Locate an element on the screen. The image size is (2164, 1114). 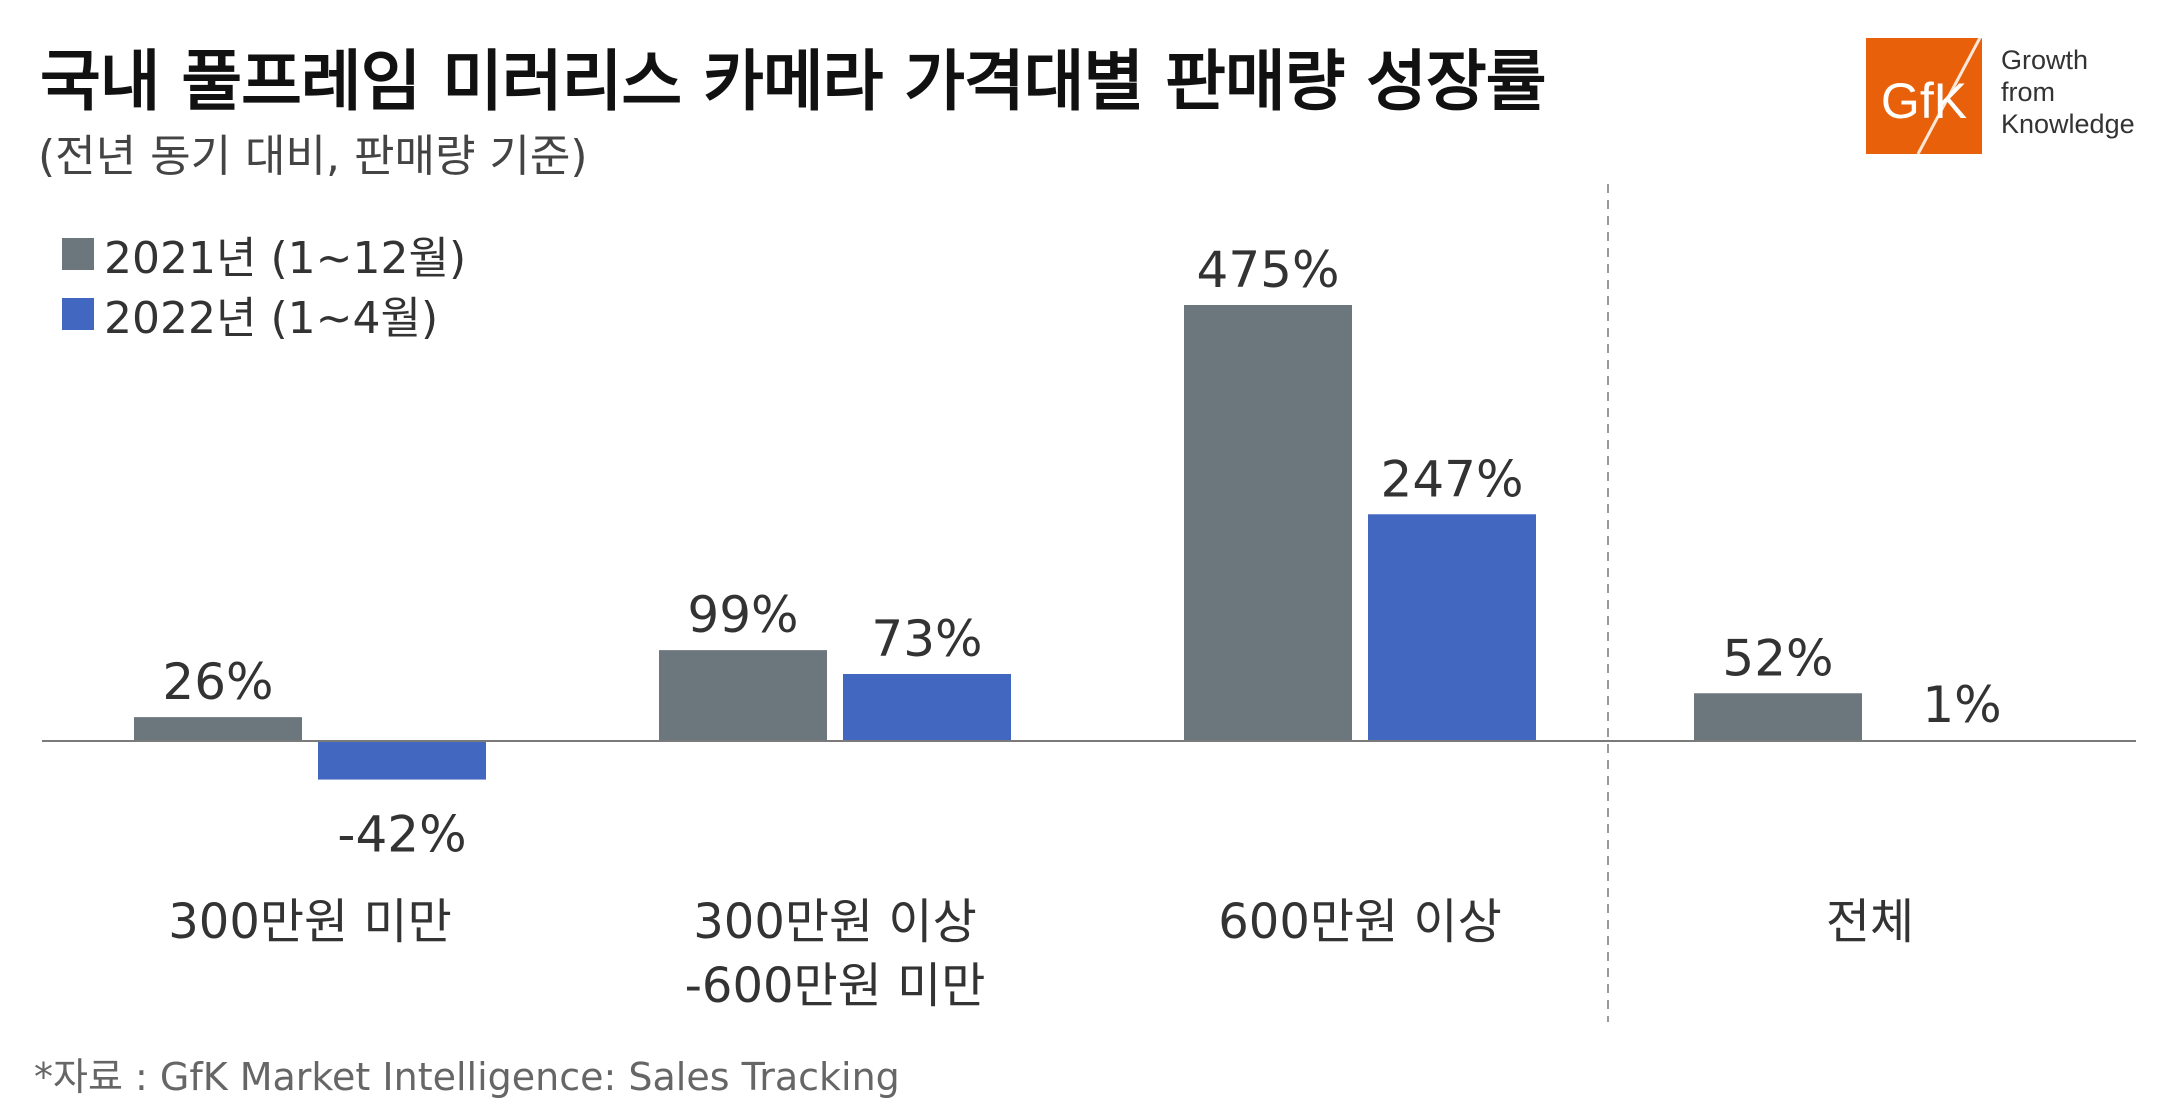
gfk-logo-mark: GfK is located at coordinates (1931, 96).